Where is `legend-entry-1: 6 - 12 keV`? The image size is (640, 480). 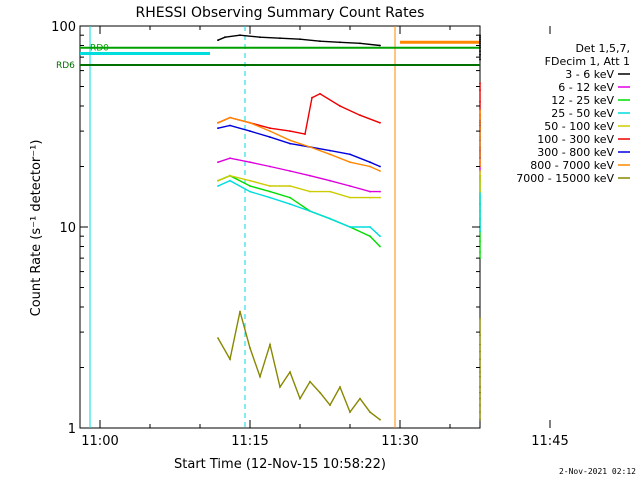
legend-entry-1: 6 - 12 keV is located at coordinates (586, 87).